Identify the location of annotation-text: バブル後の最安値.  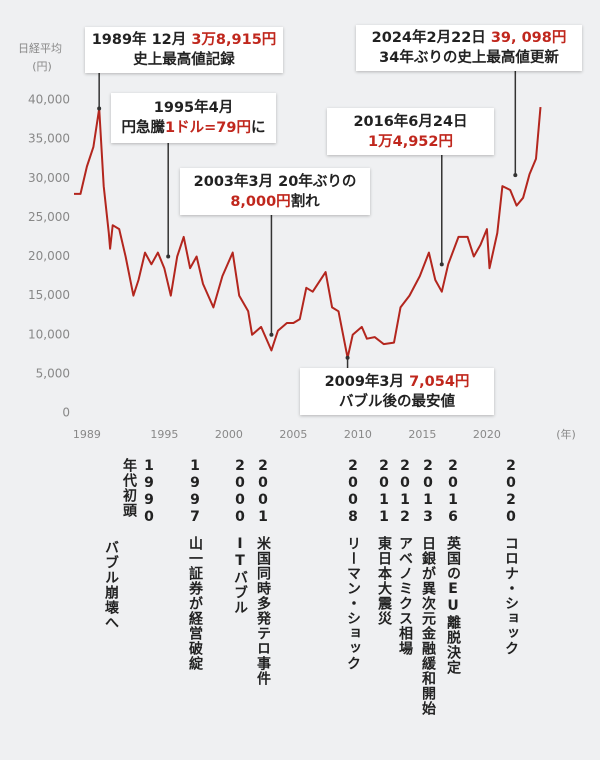
(397, 401).